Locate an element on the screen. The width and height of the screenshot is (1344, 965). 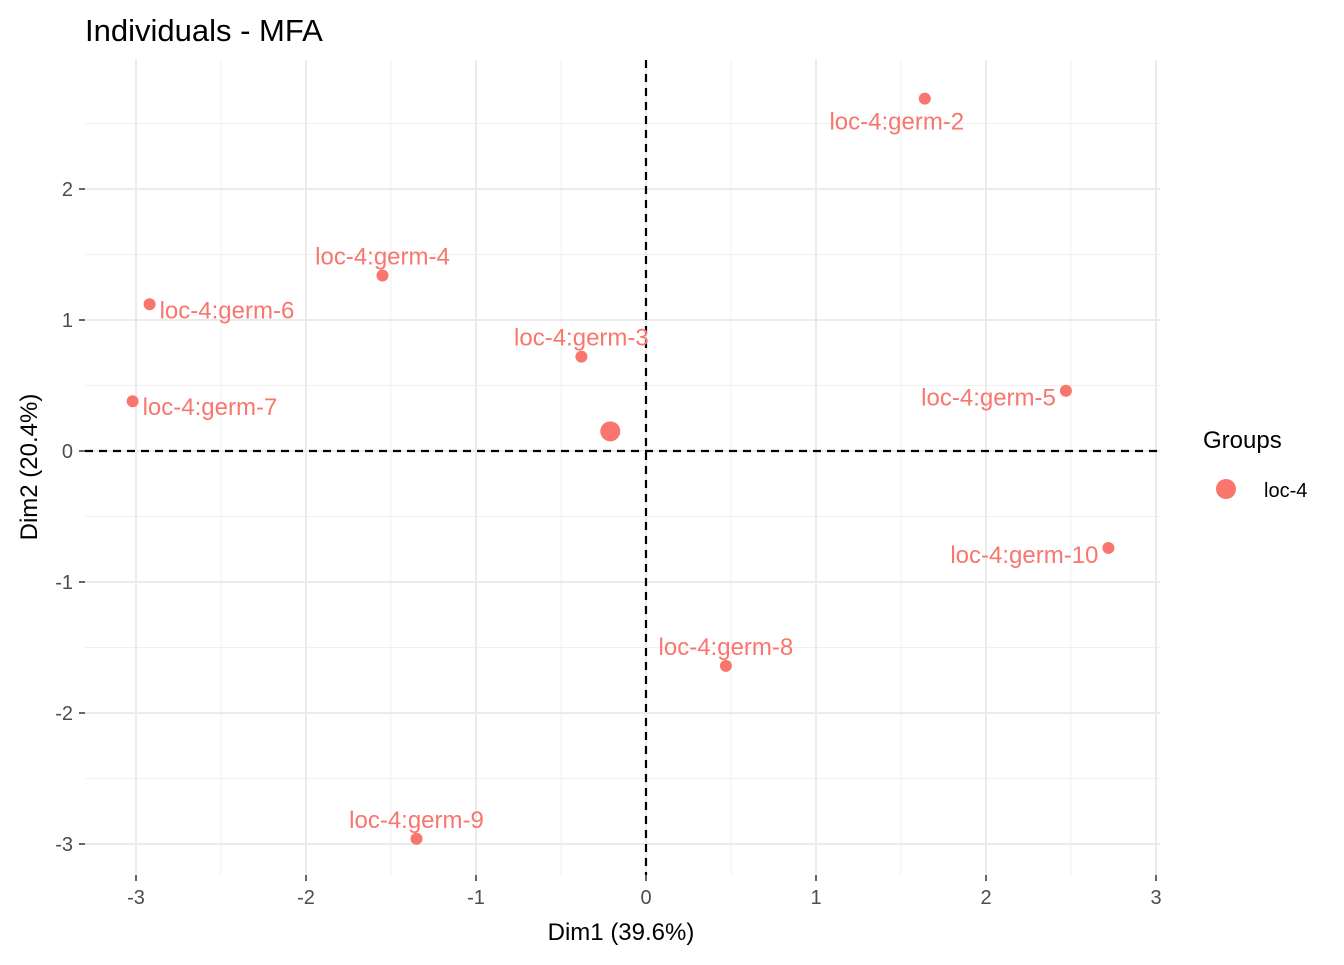
chart-title: Individuals - MFA is located at coordinates (204, 30).